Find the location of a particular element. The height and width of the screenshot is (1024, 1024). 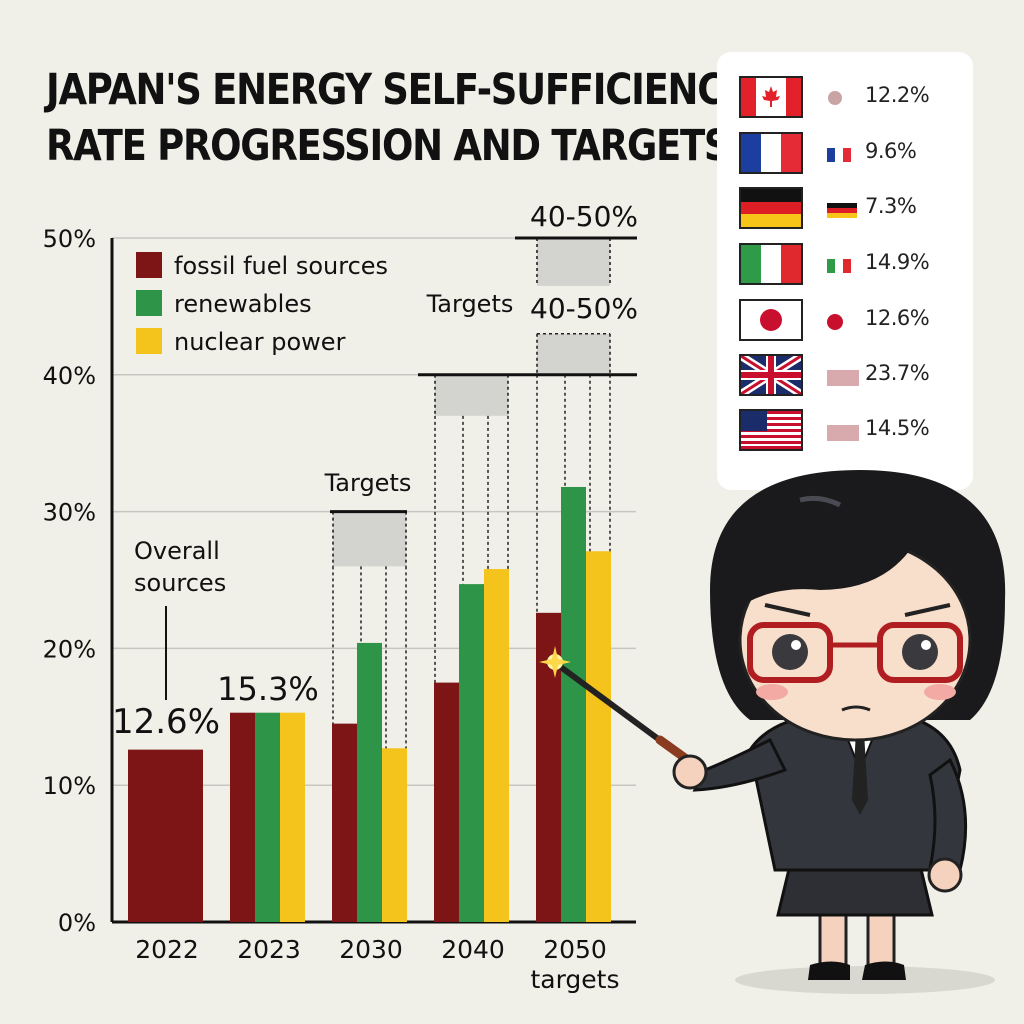

y-tick-label: 0% is located at coordinates (77, 923).